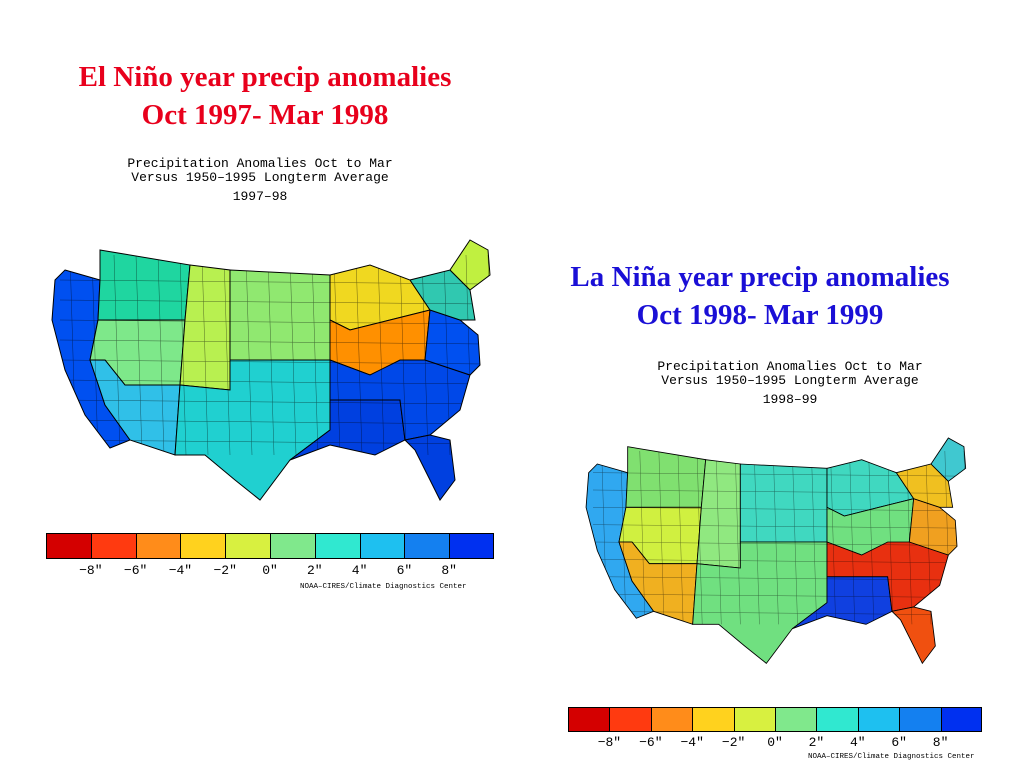 Image resolution: width=1024 pixels, height=768 pixels. I want to click on la-nina-precip-map, so click(776, 551).